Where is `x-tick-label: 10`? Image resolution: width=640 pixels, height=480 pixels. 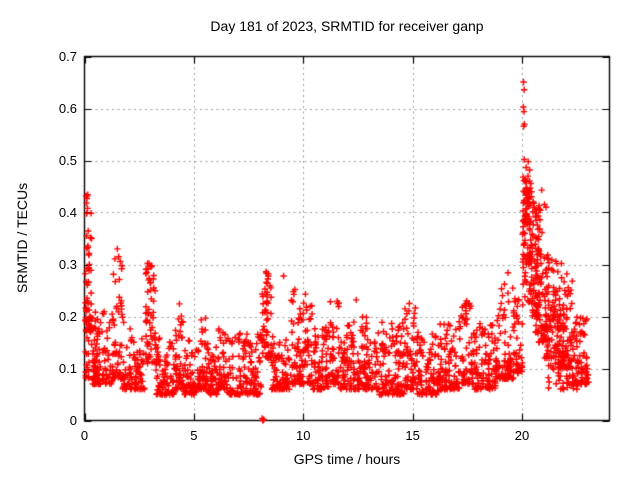
x-tick-label: 10 is located at coordinates (303, 435).